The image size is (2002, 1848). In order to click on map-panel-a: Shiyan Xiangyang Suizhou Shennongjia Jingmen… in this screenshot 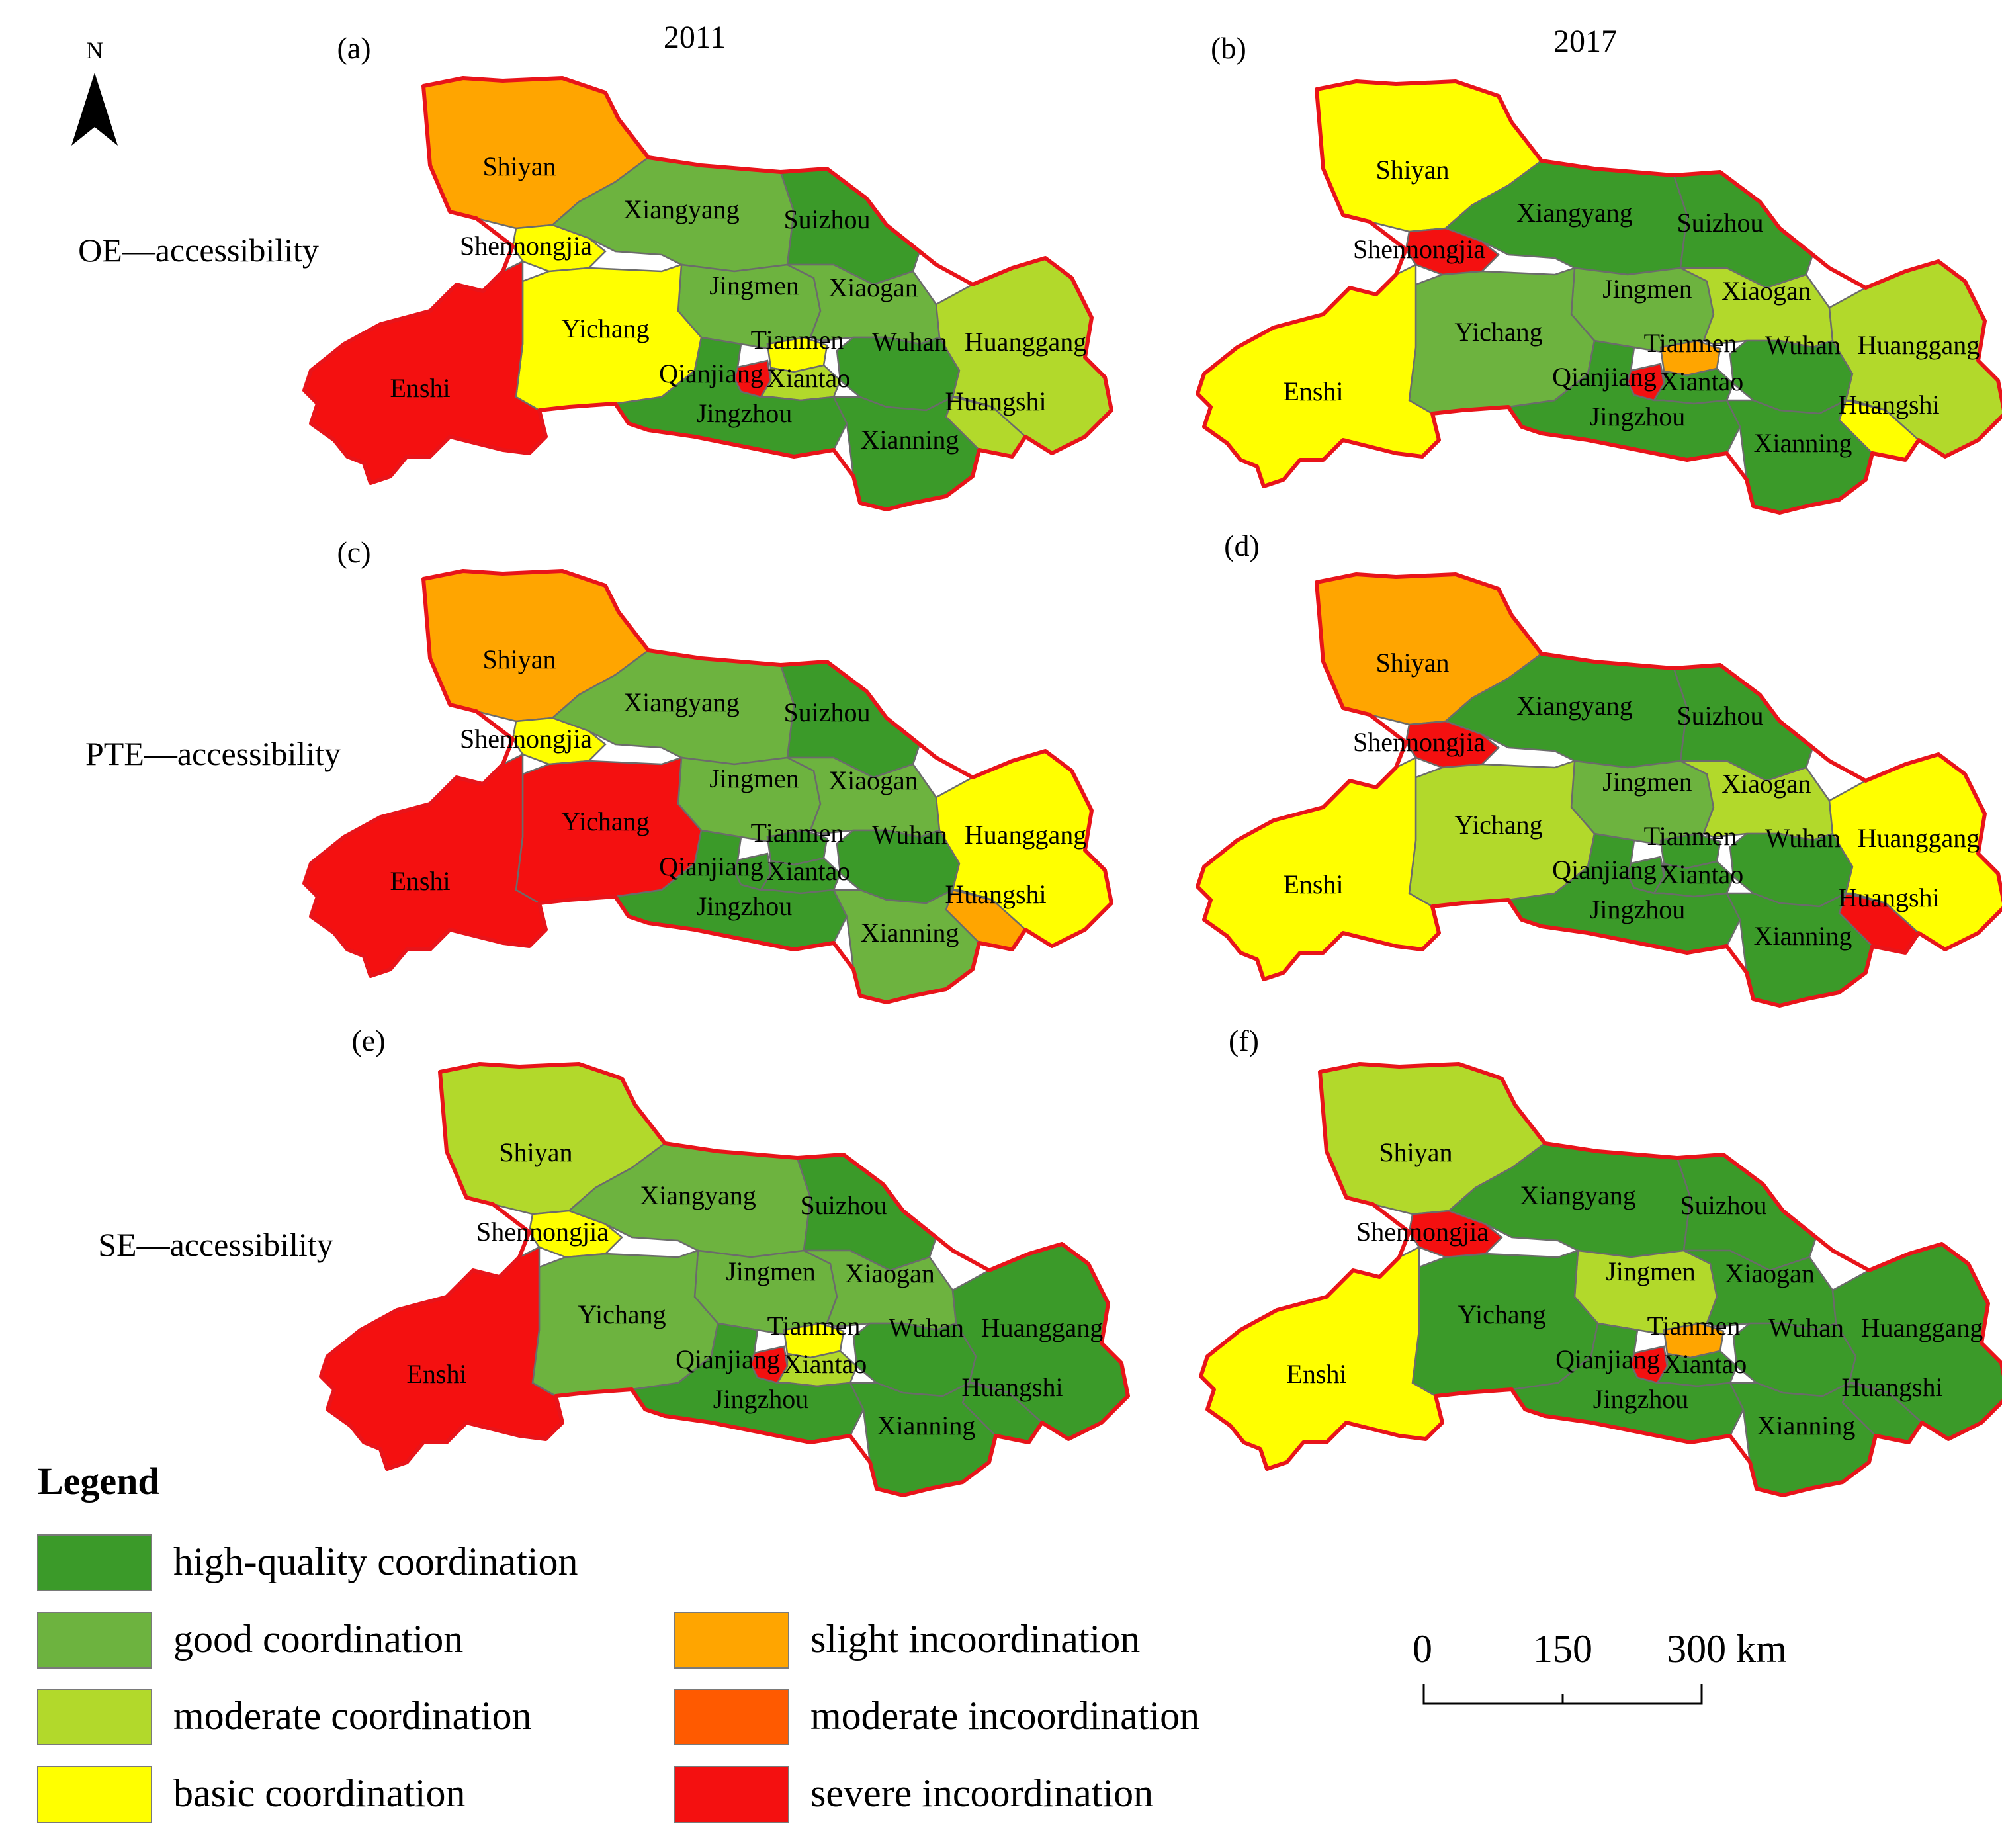, I will do `click(707, 293)`.